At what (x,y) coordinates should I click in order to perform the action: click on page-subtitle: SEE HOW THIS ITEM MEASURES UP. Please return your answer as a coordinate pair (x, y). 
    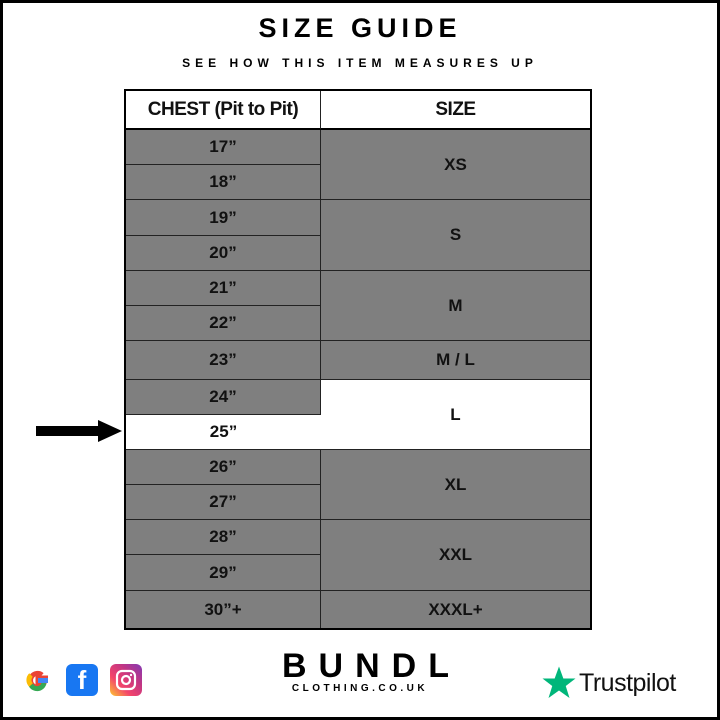
    Looking at the image, I should click on (360, 63).